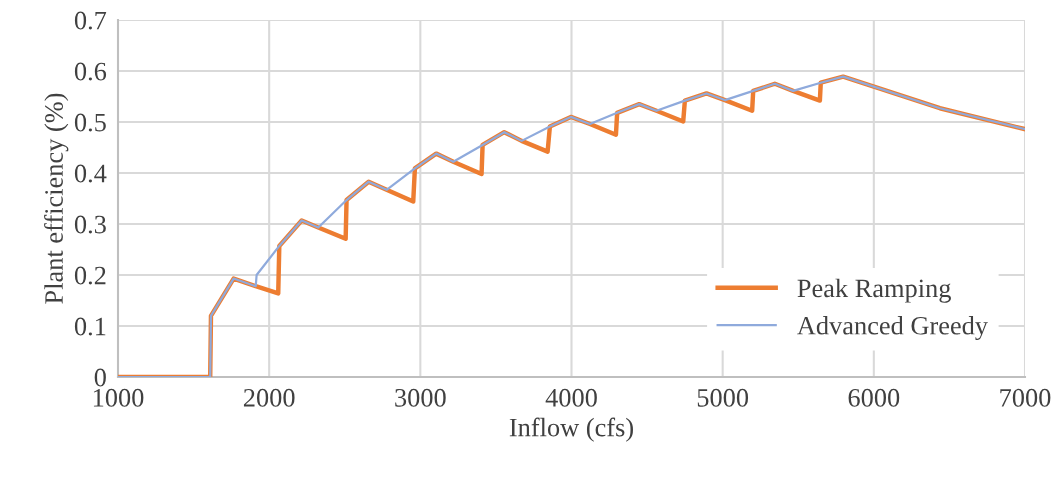 This screenshot has height=481, width=1062. I want to click on y-tick-label: 0.2, so click(90, 275).